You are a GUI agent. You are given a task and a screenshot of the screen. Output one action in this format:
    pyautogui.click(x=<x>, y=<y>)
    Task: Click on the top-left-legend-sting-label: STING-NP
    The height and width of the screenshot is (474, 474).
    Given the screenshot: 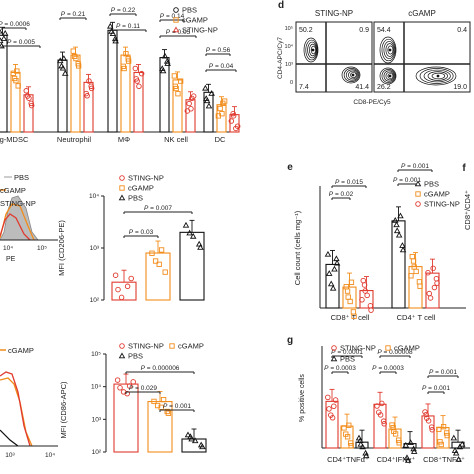 What is the action you would take?
    pyautogui.click(x=200, y=30)
    